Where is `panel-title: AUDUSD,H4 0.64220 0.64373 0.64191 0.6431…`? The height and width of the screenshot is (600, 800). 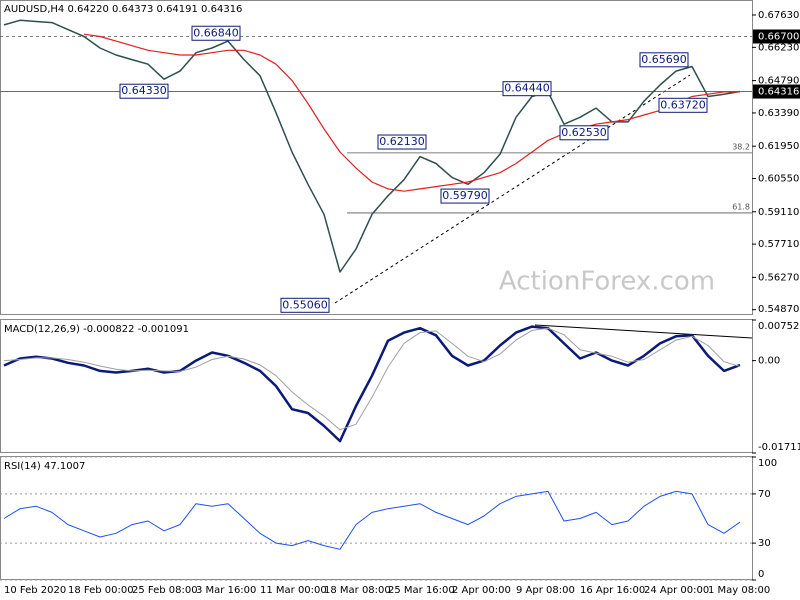
panel-title: AUDUSD,H4 0.64220 0.64373 0.64191 0.6431… is located at coordinates (123, 9).